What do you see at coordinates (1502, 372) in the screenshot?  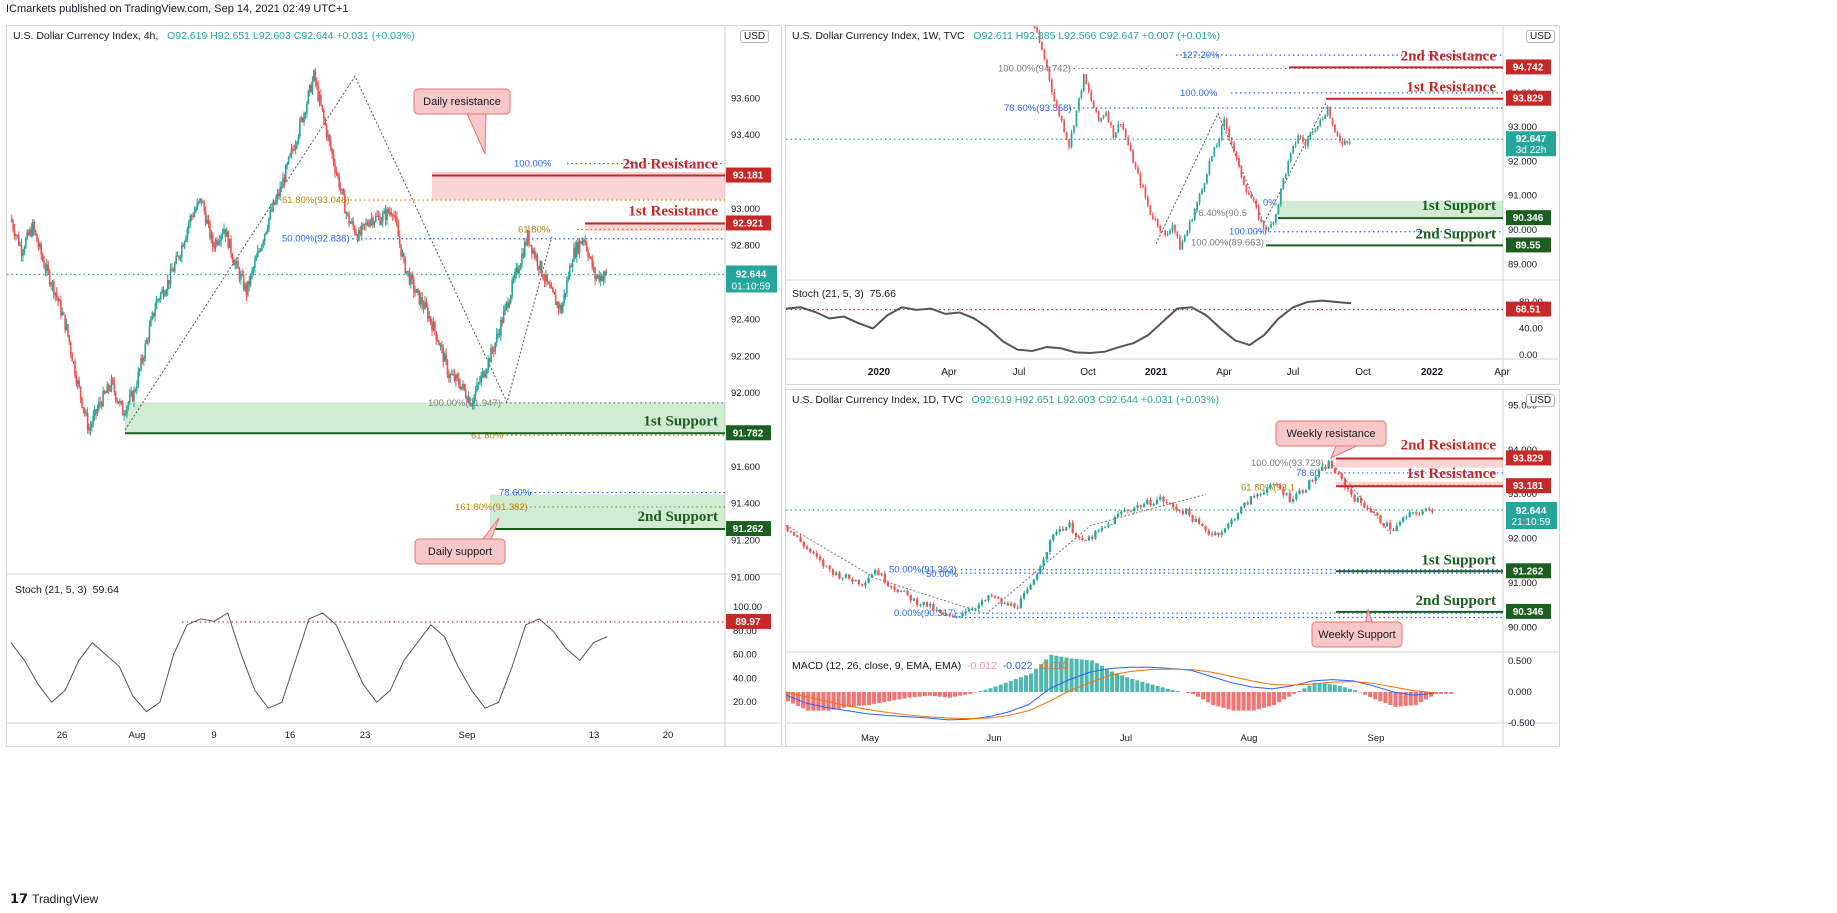 I see `x-tick-label: Apr` at bounding box center [1502, 372].